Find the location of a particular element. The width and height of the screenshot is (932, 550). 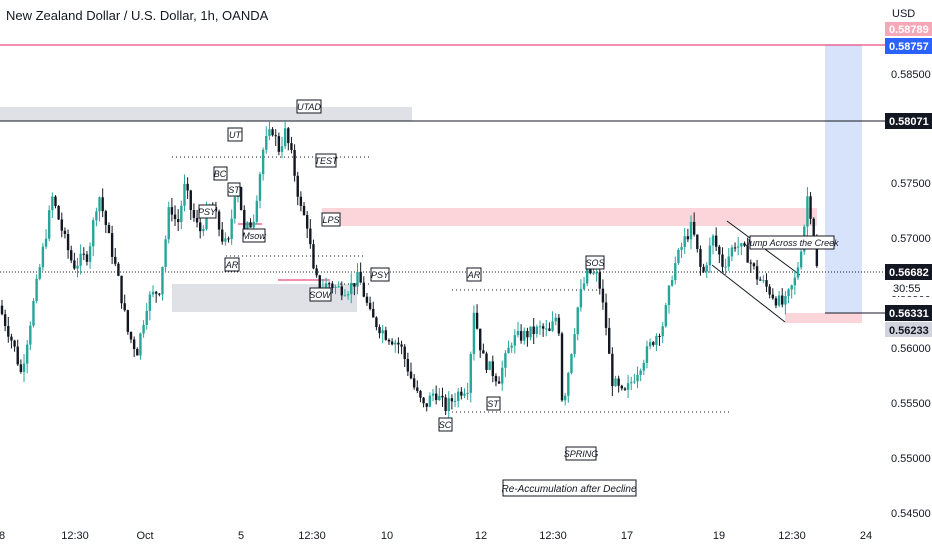

x-tick-label: 24 is located at coordinates (866, 536).